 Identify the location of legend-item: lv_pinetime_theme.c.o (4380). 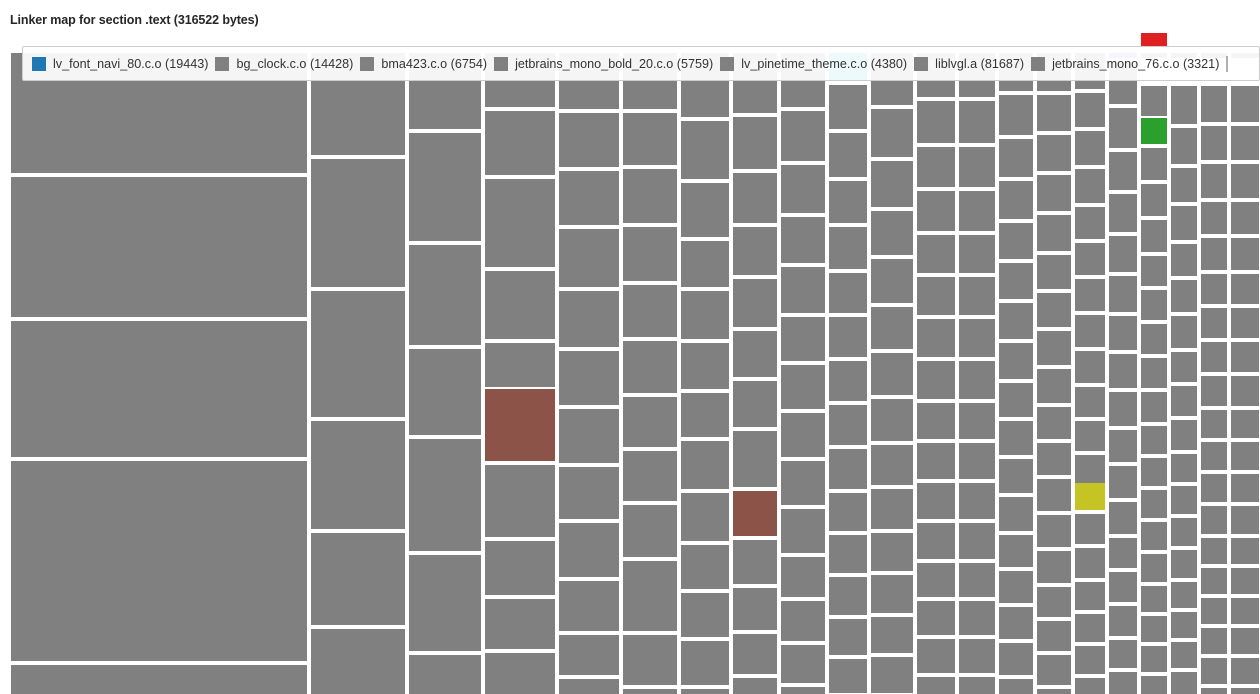
(813, 63).